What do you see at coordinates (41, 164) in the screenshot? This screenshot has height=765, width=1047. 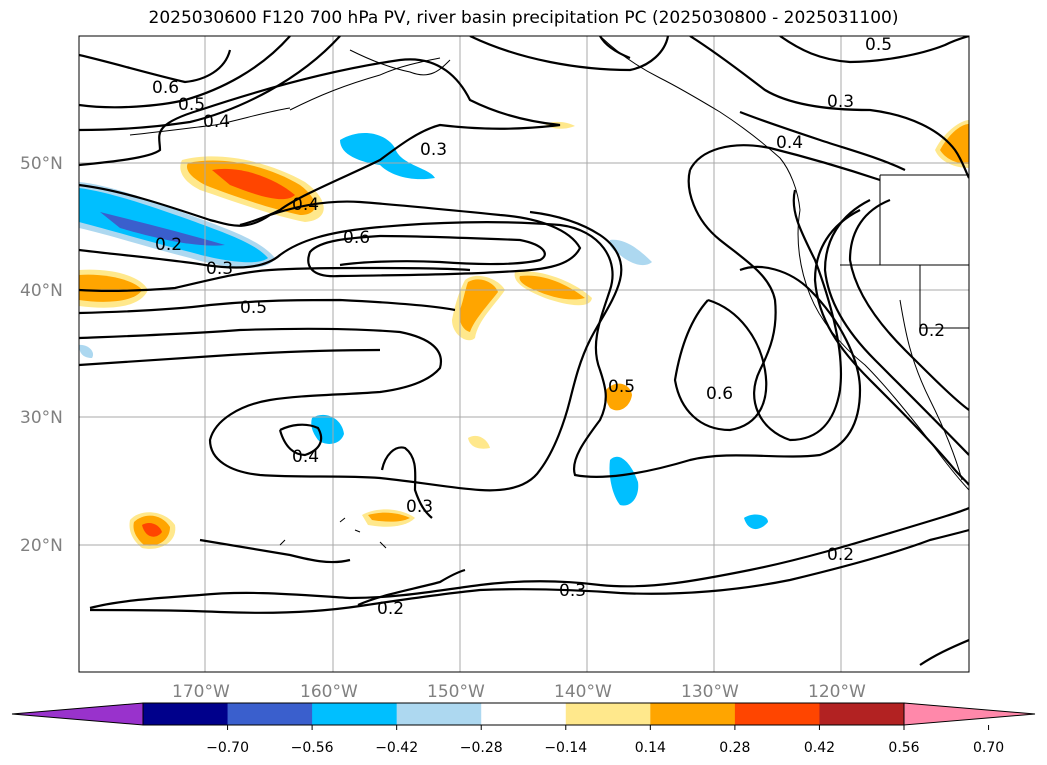 I see `lat-label: 50°N` at bounding box center [41, 164].